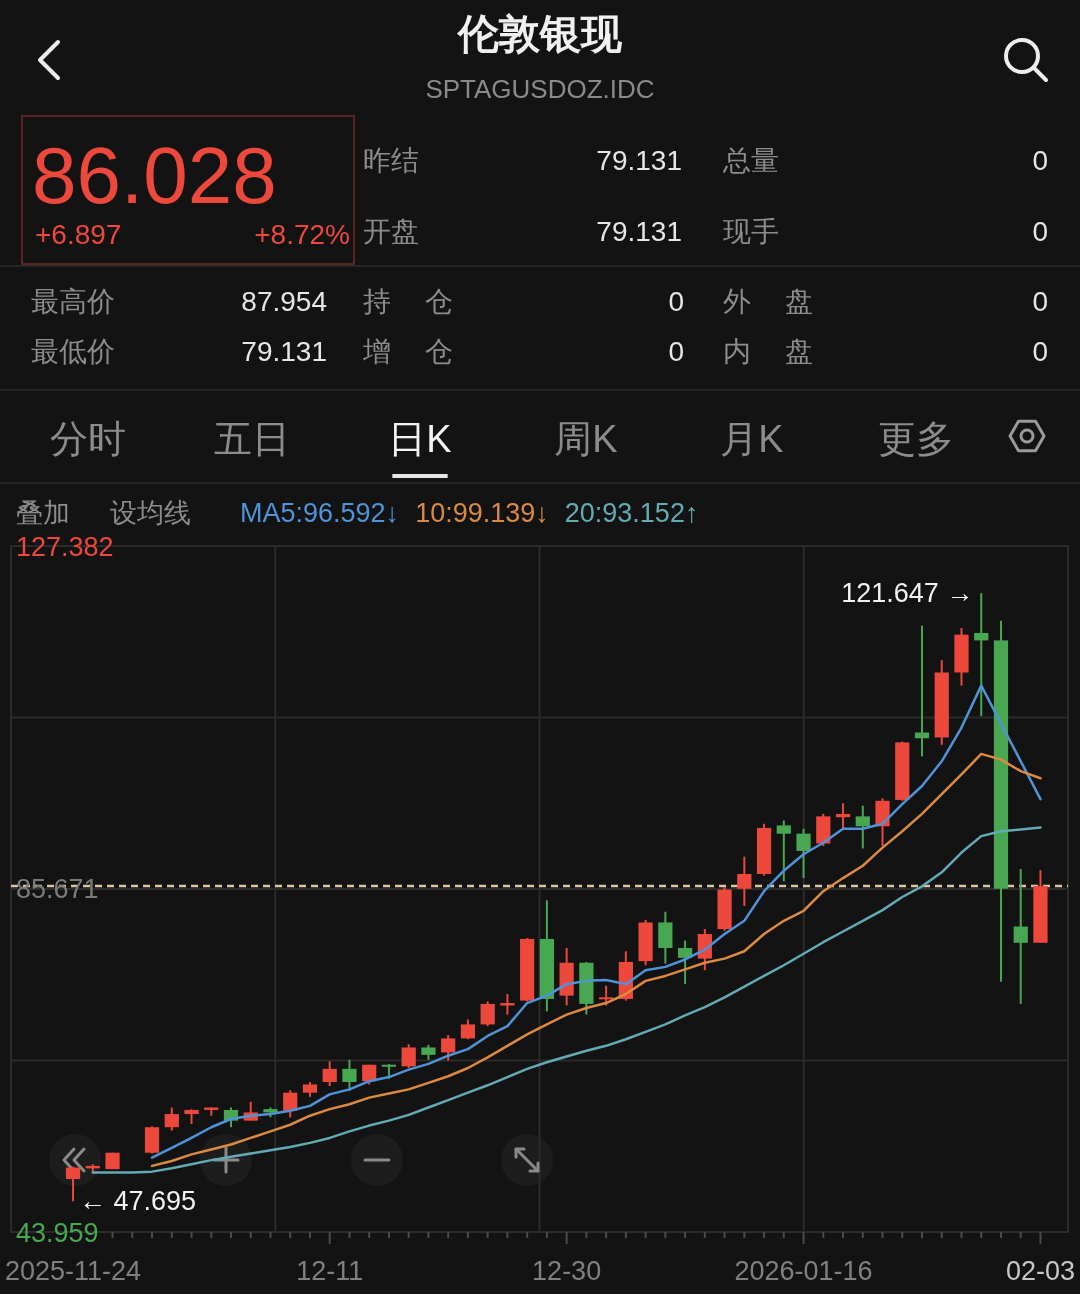 The image size is (1080, 1294). What do you see at coordinates (803, 1271) in the screenshot?
I see `x-tick-label: 2026-01-16` at bounding box center [803, 1271].